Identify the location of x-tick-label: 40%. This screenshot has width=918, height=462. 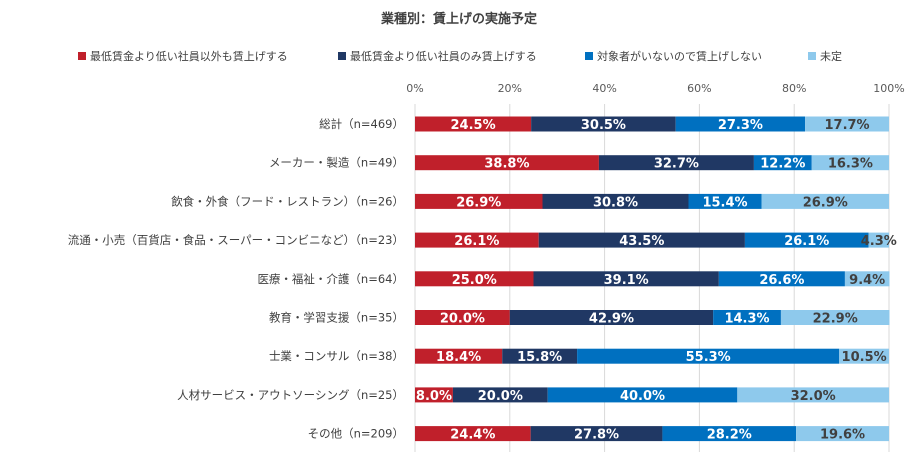
(604, 88).